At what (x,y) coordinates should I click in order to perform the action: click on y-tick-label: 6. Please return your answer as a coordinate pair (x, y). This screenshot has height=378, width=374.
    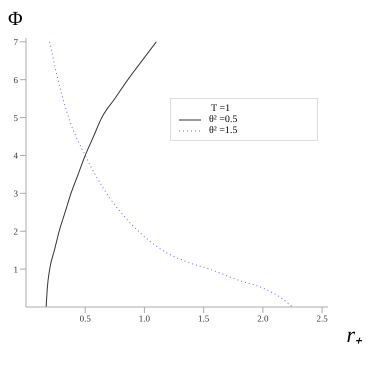
    Looking at the image, I should click on (16, 79).